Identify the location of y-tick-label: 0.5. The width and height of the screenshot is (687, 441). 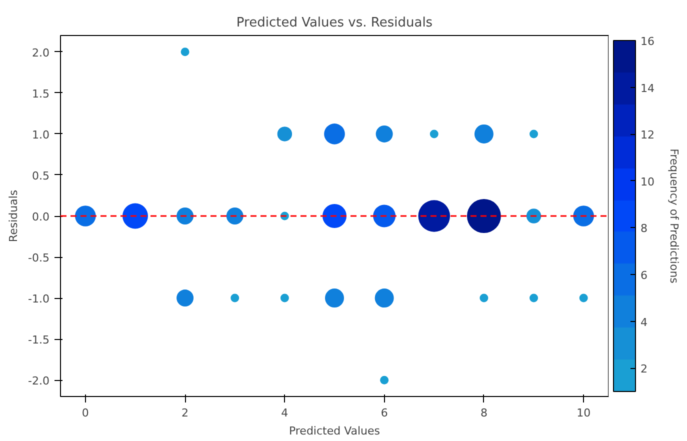
(41, 175).